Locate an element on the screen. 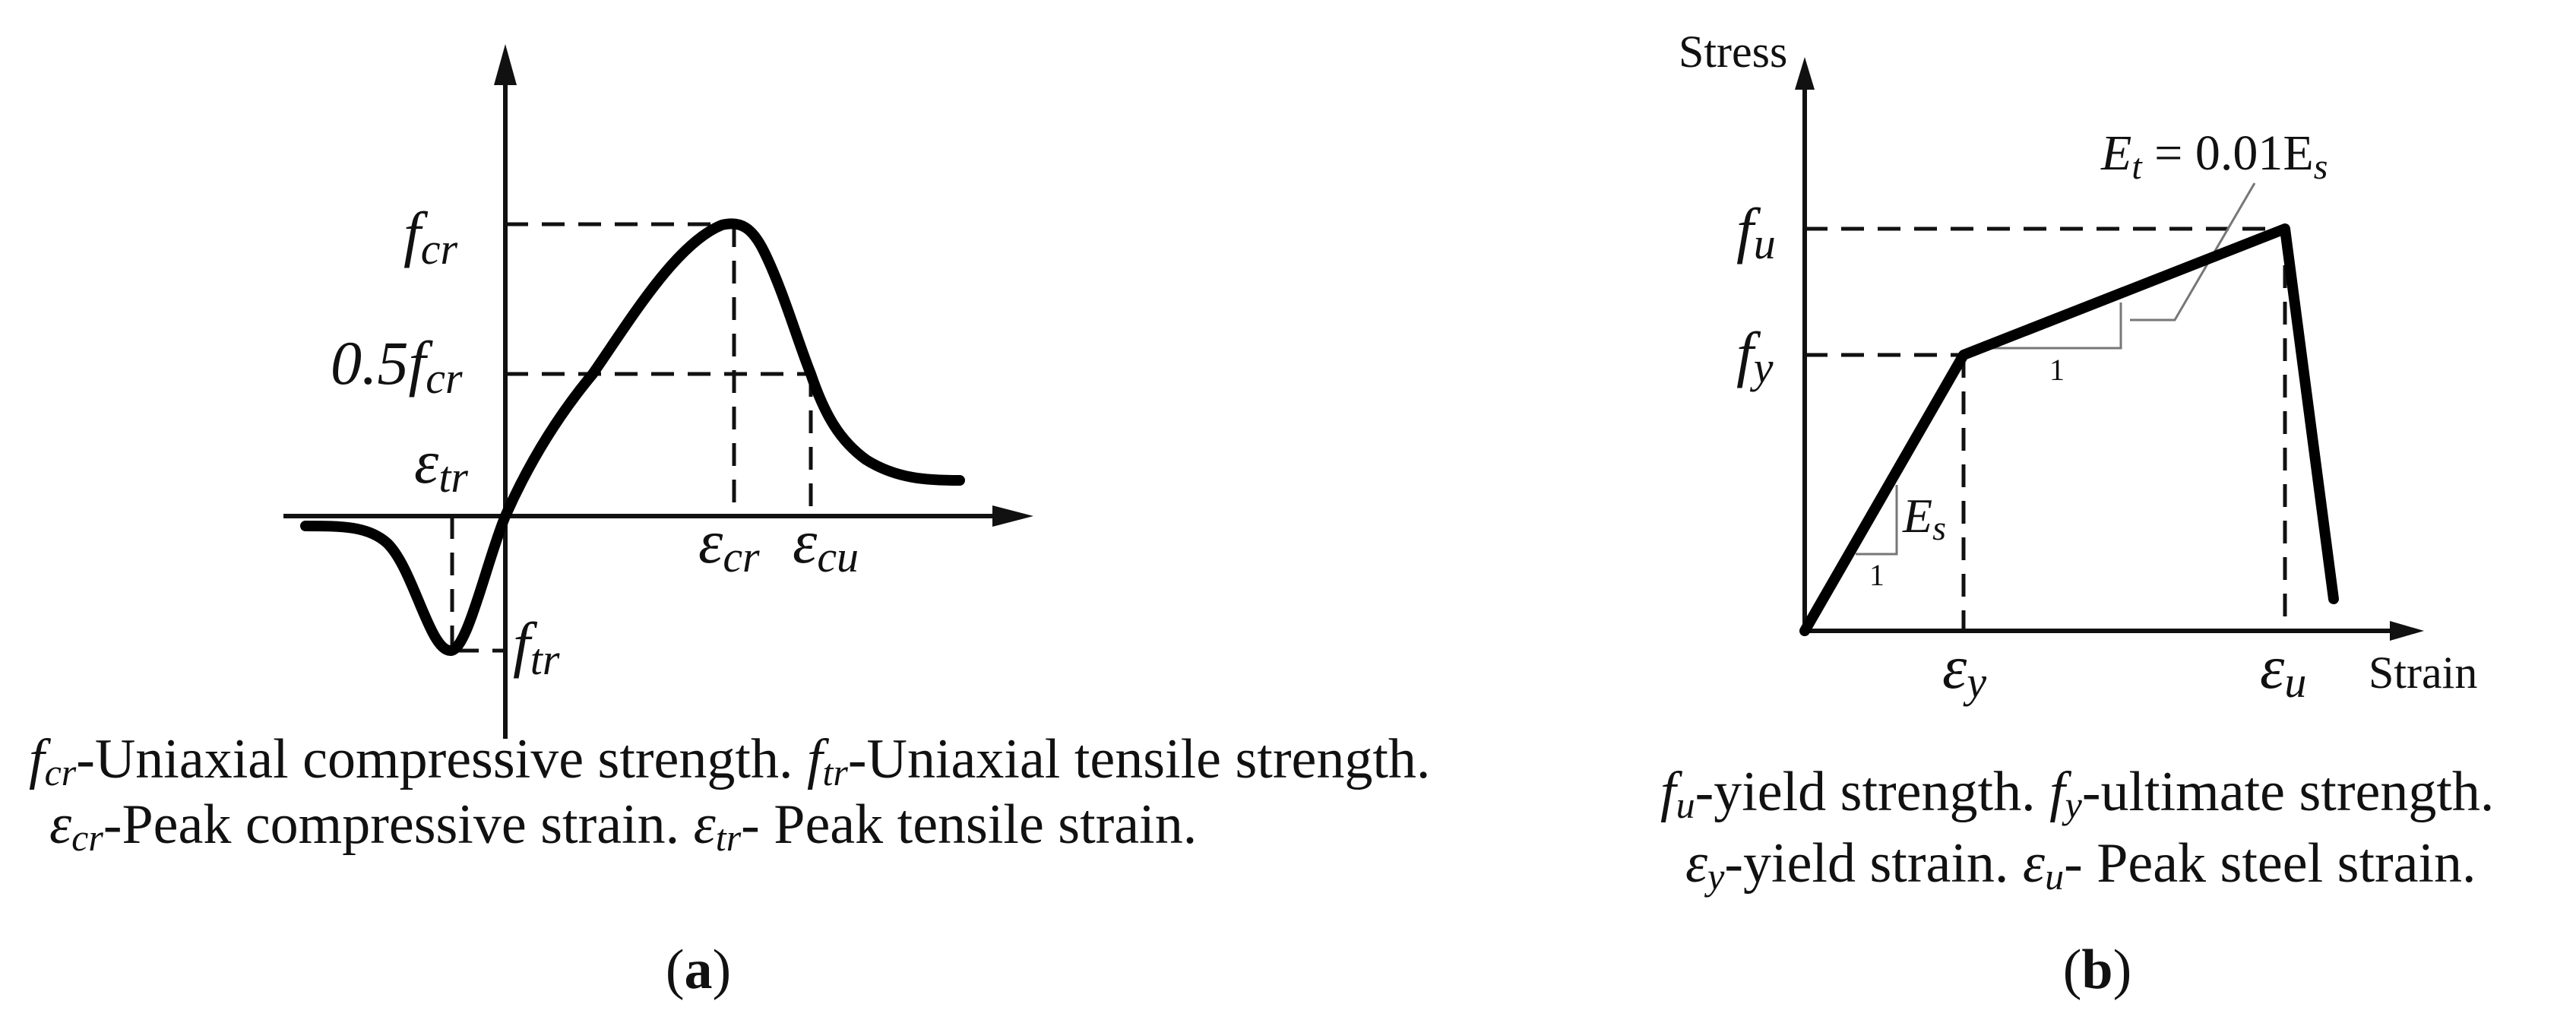 Image resolution: width=2576 pixels, height=1020 pixels. caption-b-line1: fu-yield strength. fy-ultimate strength. is located at coordinates (2077, 793).